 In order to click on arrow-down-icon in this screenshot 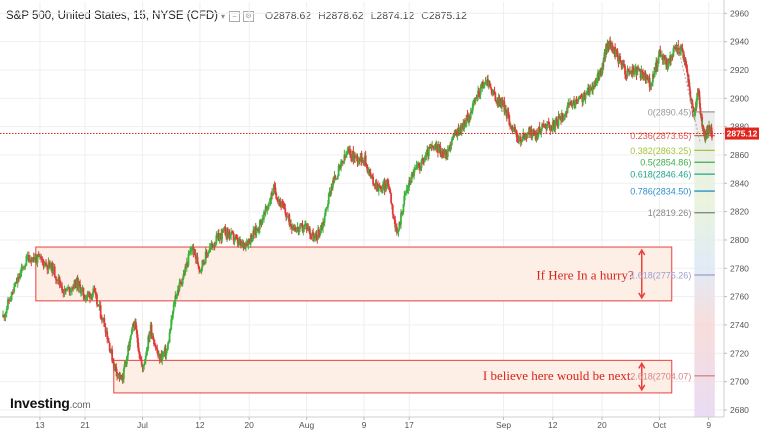, I will do `click(642, 296)`.